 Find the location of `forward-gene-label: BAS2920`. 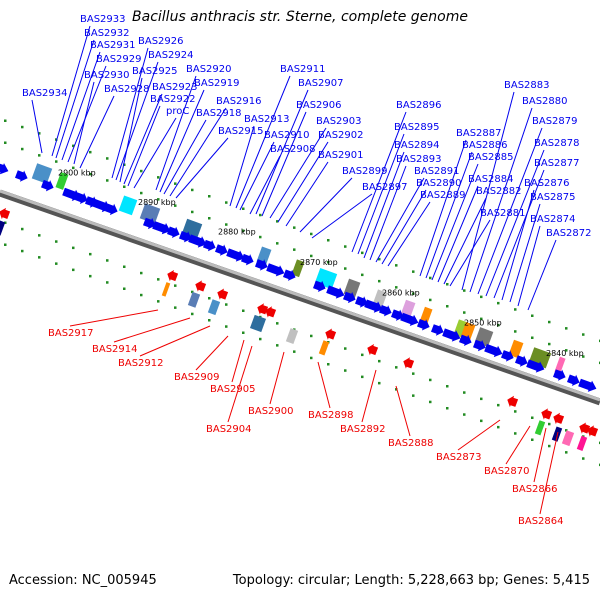

forward-gene-label: BAS2920 is located at coordinates (209, 69).